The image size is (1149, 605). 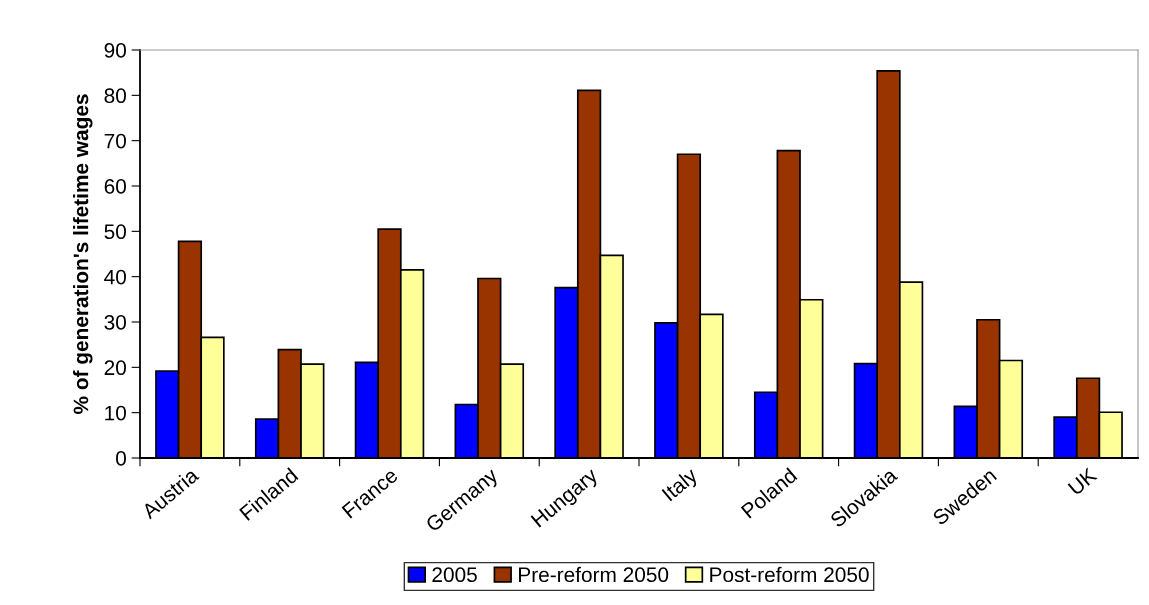 I want to click on y-tick-label: 0, so click(x=121, y=458).